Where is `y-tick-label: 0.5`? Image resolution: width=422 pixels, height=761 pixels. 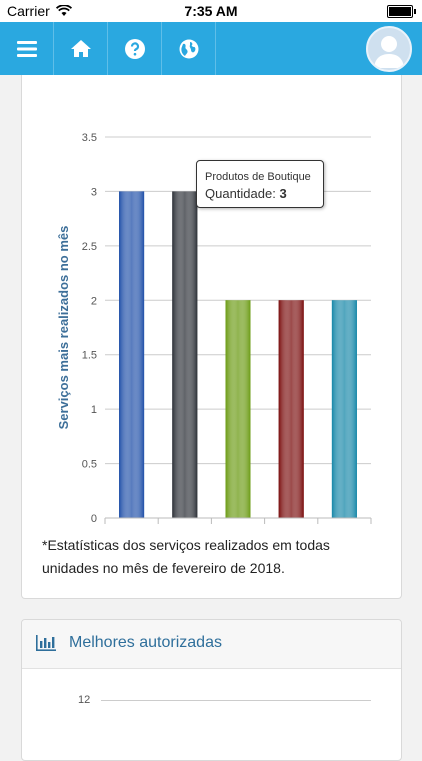 y-tick-label: 0.5 is located at coordinates (89, 465).